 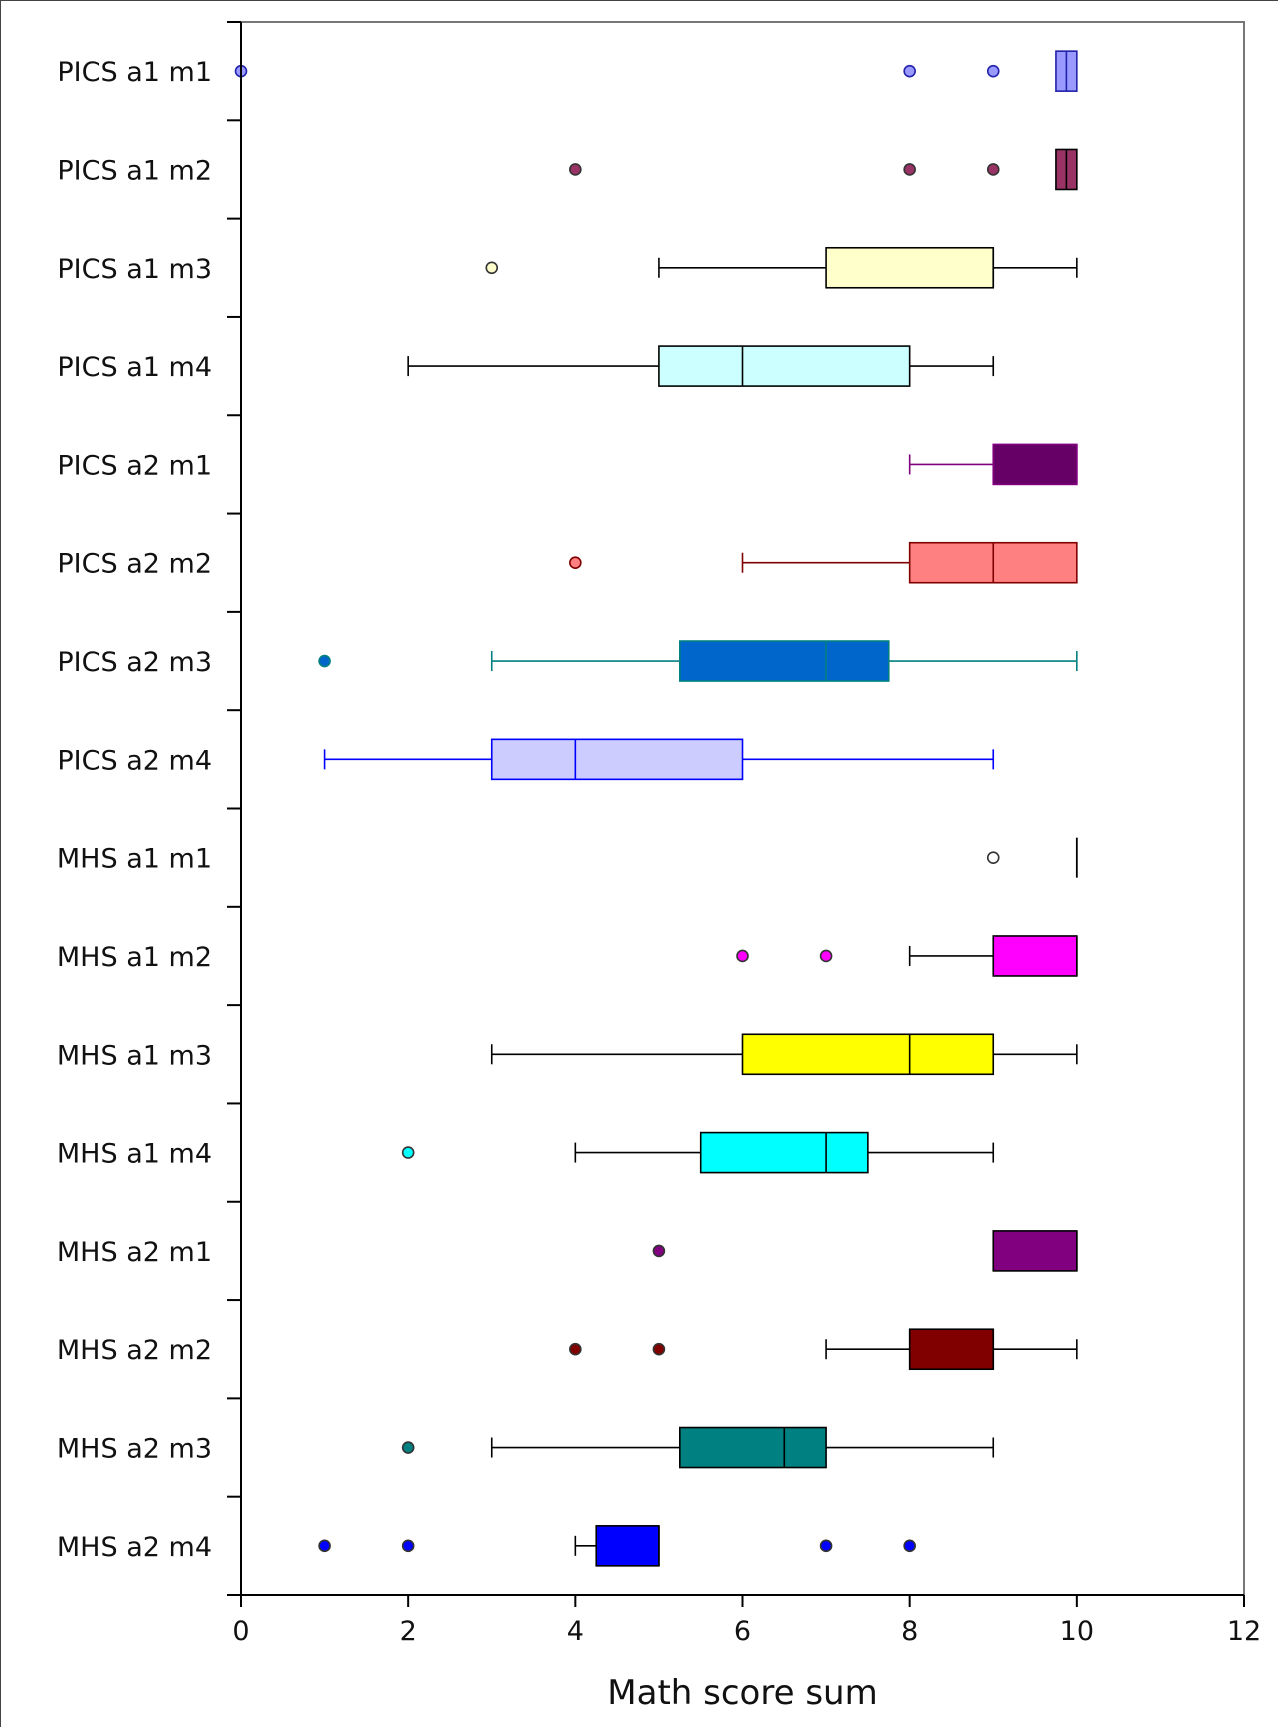 What do you see at coordinates (1244, 1631) in the screenshot?
I see `x-tick-label: 12` at bounding box center [1244, 1631].